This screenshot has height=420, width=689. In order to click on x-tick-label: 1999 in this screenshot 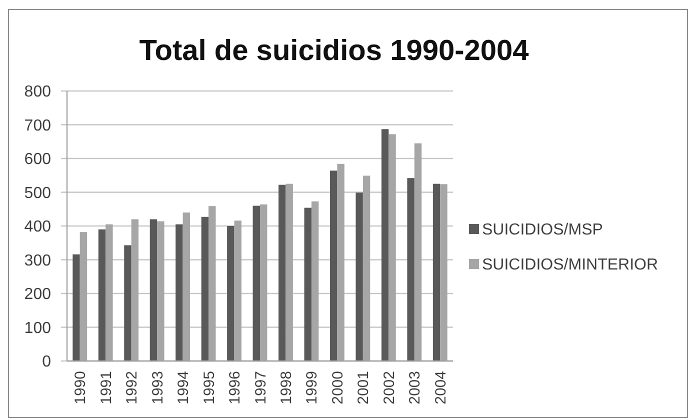, I will do `click(312, 387)`.